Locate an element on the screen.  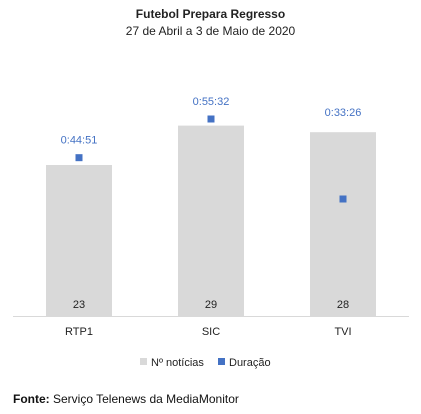
legend-swatch-noticias is located at coordinates (143, 361).